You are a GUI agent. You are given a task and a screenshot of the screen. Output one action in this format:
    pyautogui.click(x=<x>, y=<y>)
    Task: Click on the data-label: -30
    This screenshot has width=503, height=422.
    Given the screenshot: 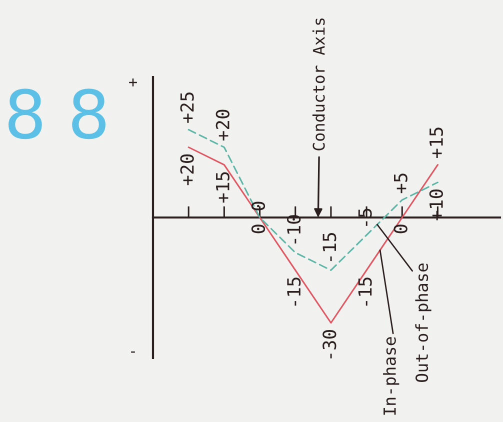 What is the action you would take?
    pyautogui.click(x=329, y=344)
    